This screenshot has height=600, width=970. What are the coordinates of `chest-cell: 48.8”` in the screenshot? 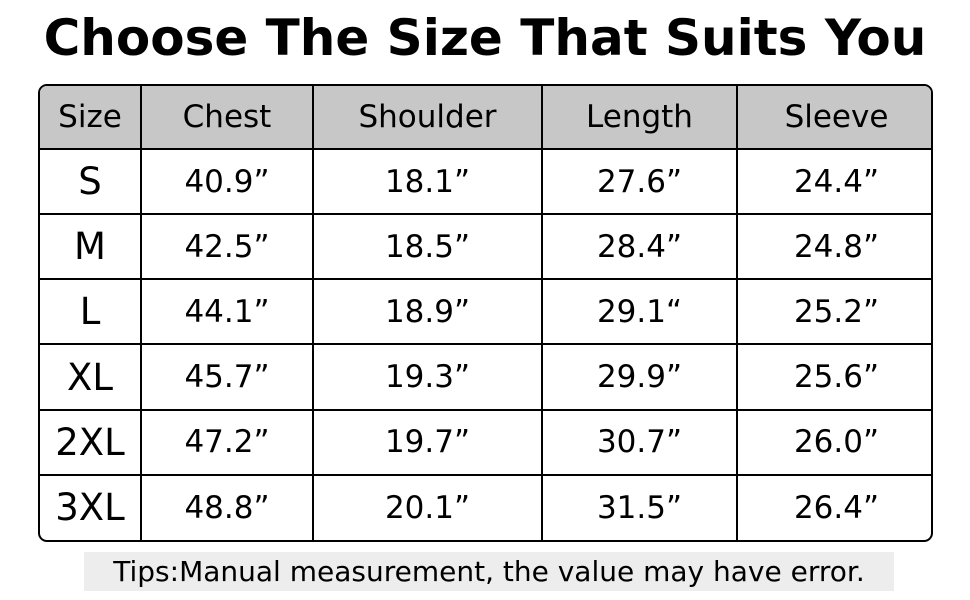 It's located at (227, 506).